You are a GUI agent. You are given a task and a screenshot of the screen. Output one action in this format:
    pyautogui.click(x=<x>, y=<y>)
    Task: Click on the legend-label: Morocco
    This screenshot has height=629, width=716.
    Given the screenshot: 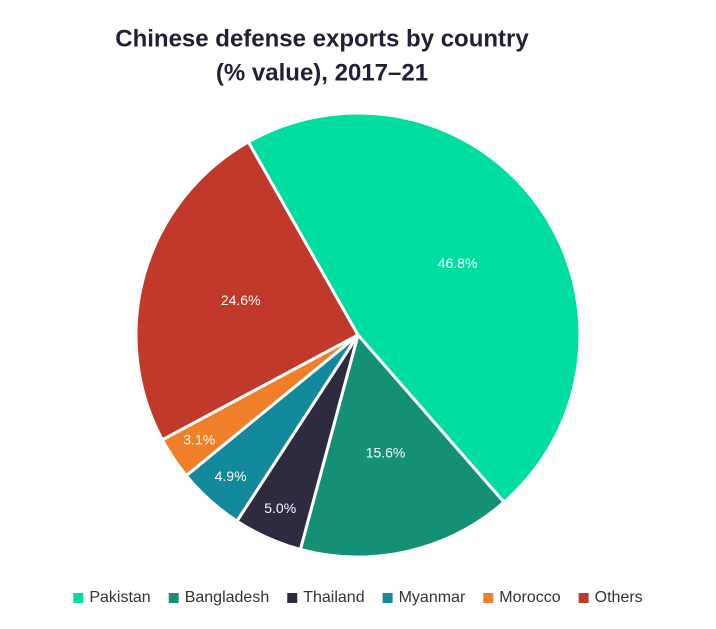 What is the action you would take?
    pyautogui.click(x=529, y=597)
    